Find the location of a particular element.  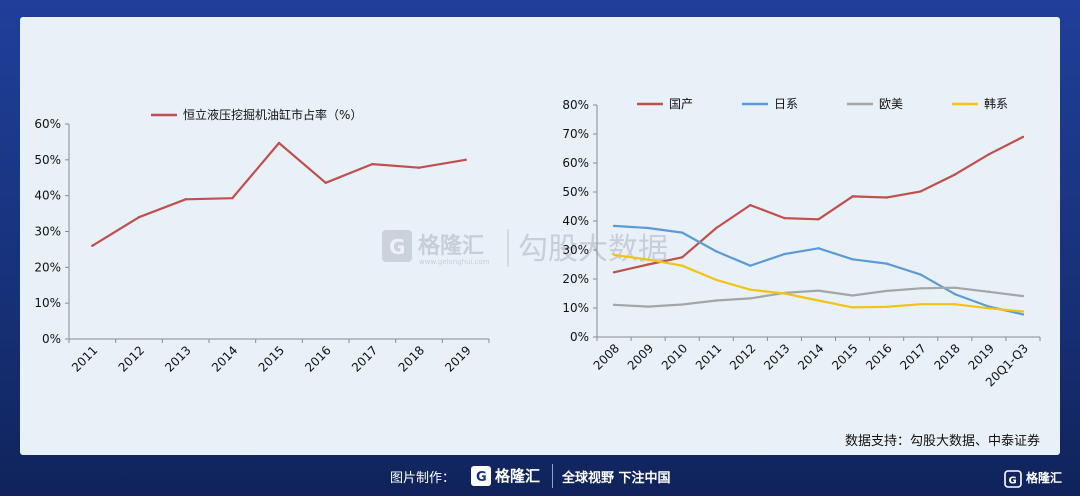

footer-logo-mark is located at coordinates (481, 476).